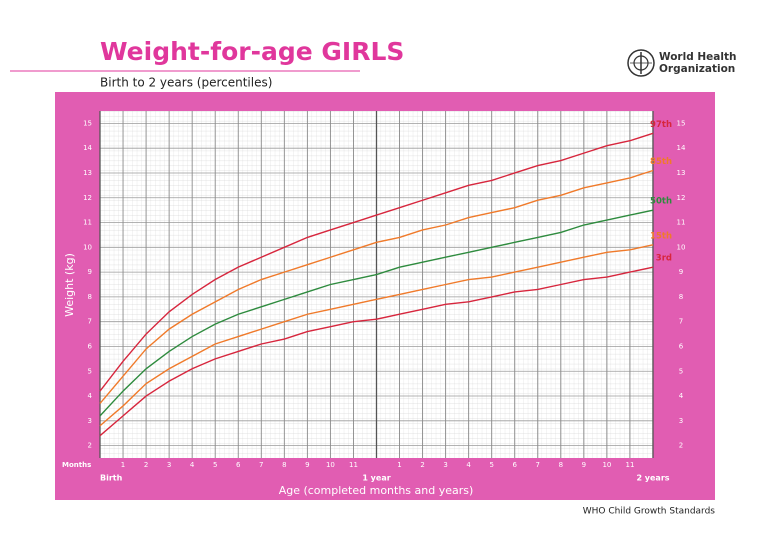  Describe the element at coordinates (661, 162) in the screenshot. I see `series-label: 85th` at that location.